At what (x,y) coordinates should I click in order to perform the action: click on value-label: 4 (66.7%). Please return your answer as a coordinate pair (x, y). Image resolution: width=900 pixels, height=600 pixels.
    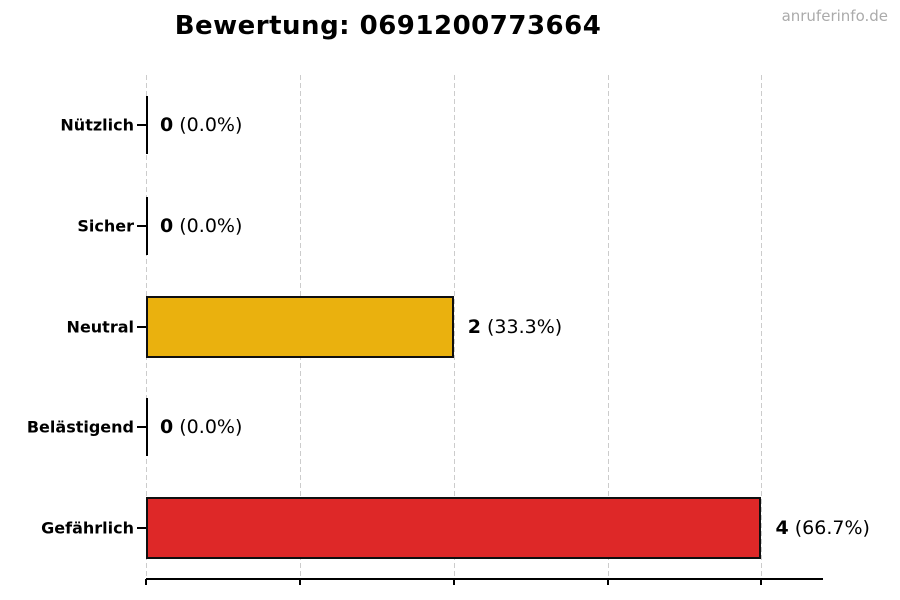
    Looking at the image, I should click on (822, 528).